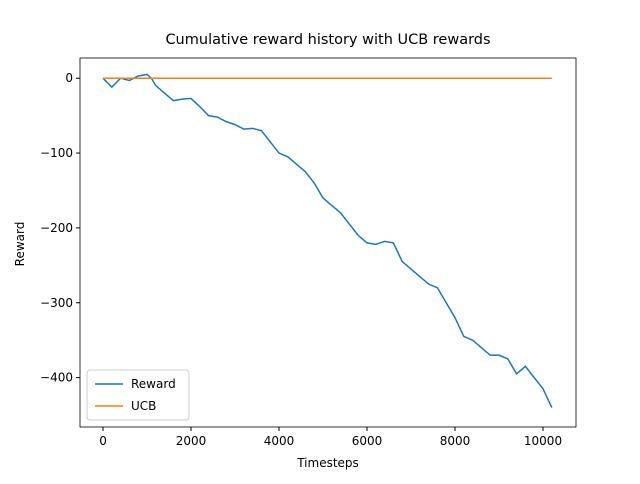 The image size is (640, 484). What do you see at coordinates (279, 441) in the screenshot?
I see `x-tick-label: 4000` at bounding box center [279, 441].